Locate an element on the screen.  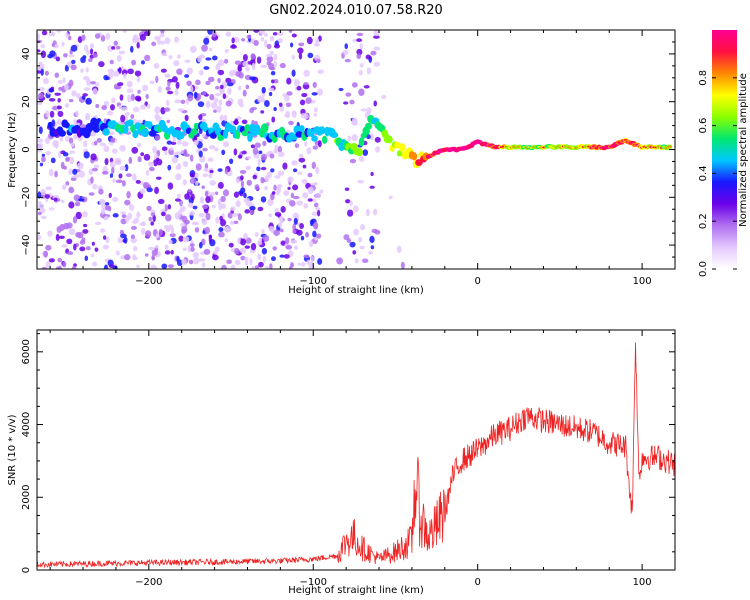
spectrogram-y-tick-label: −20 is located at coordinates (26, 197).